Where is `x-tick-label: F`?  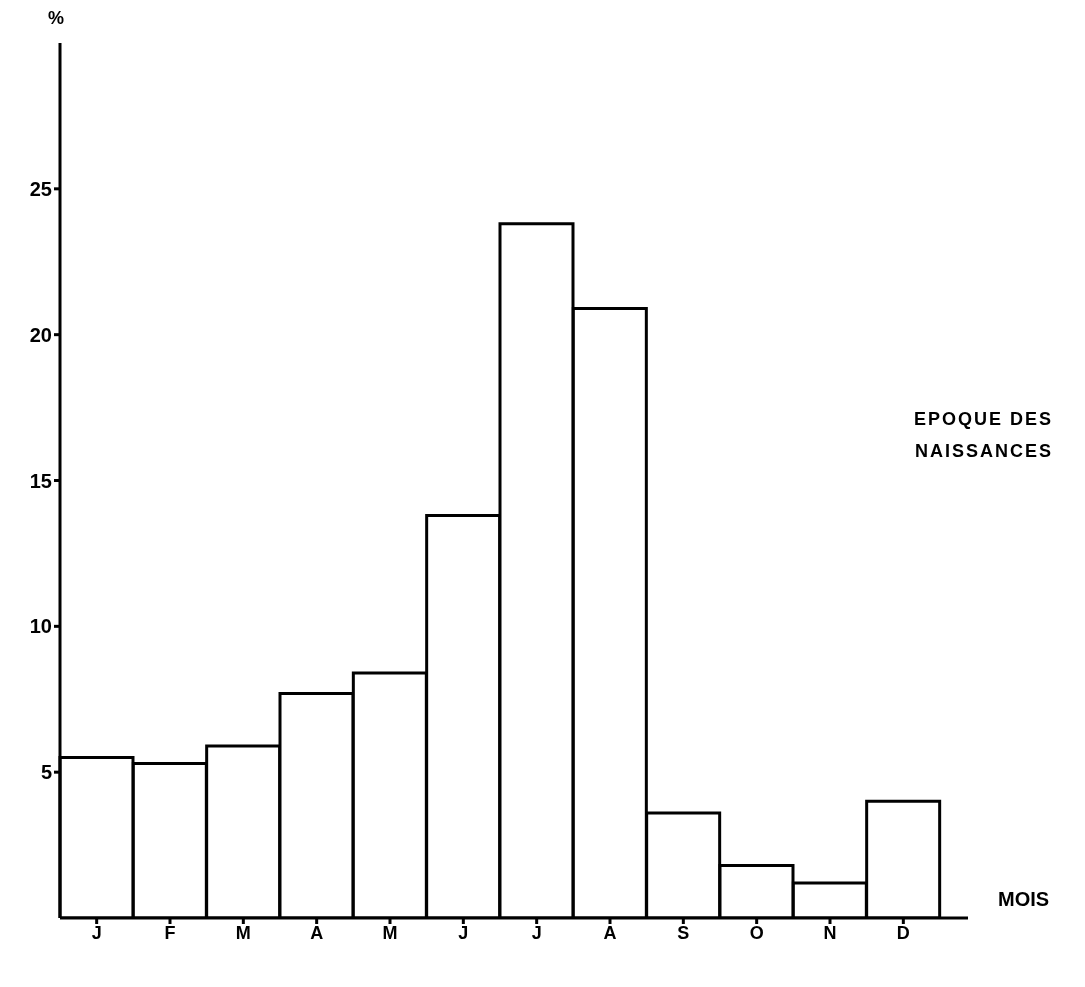
x-tick-label: F is located at coordinates (170, 932).